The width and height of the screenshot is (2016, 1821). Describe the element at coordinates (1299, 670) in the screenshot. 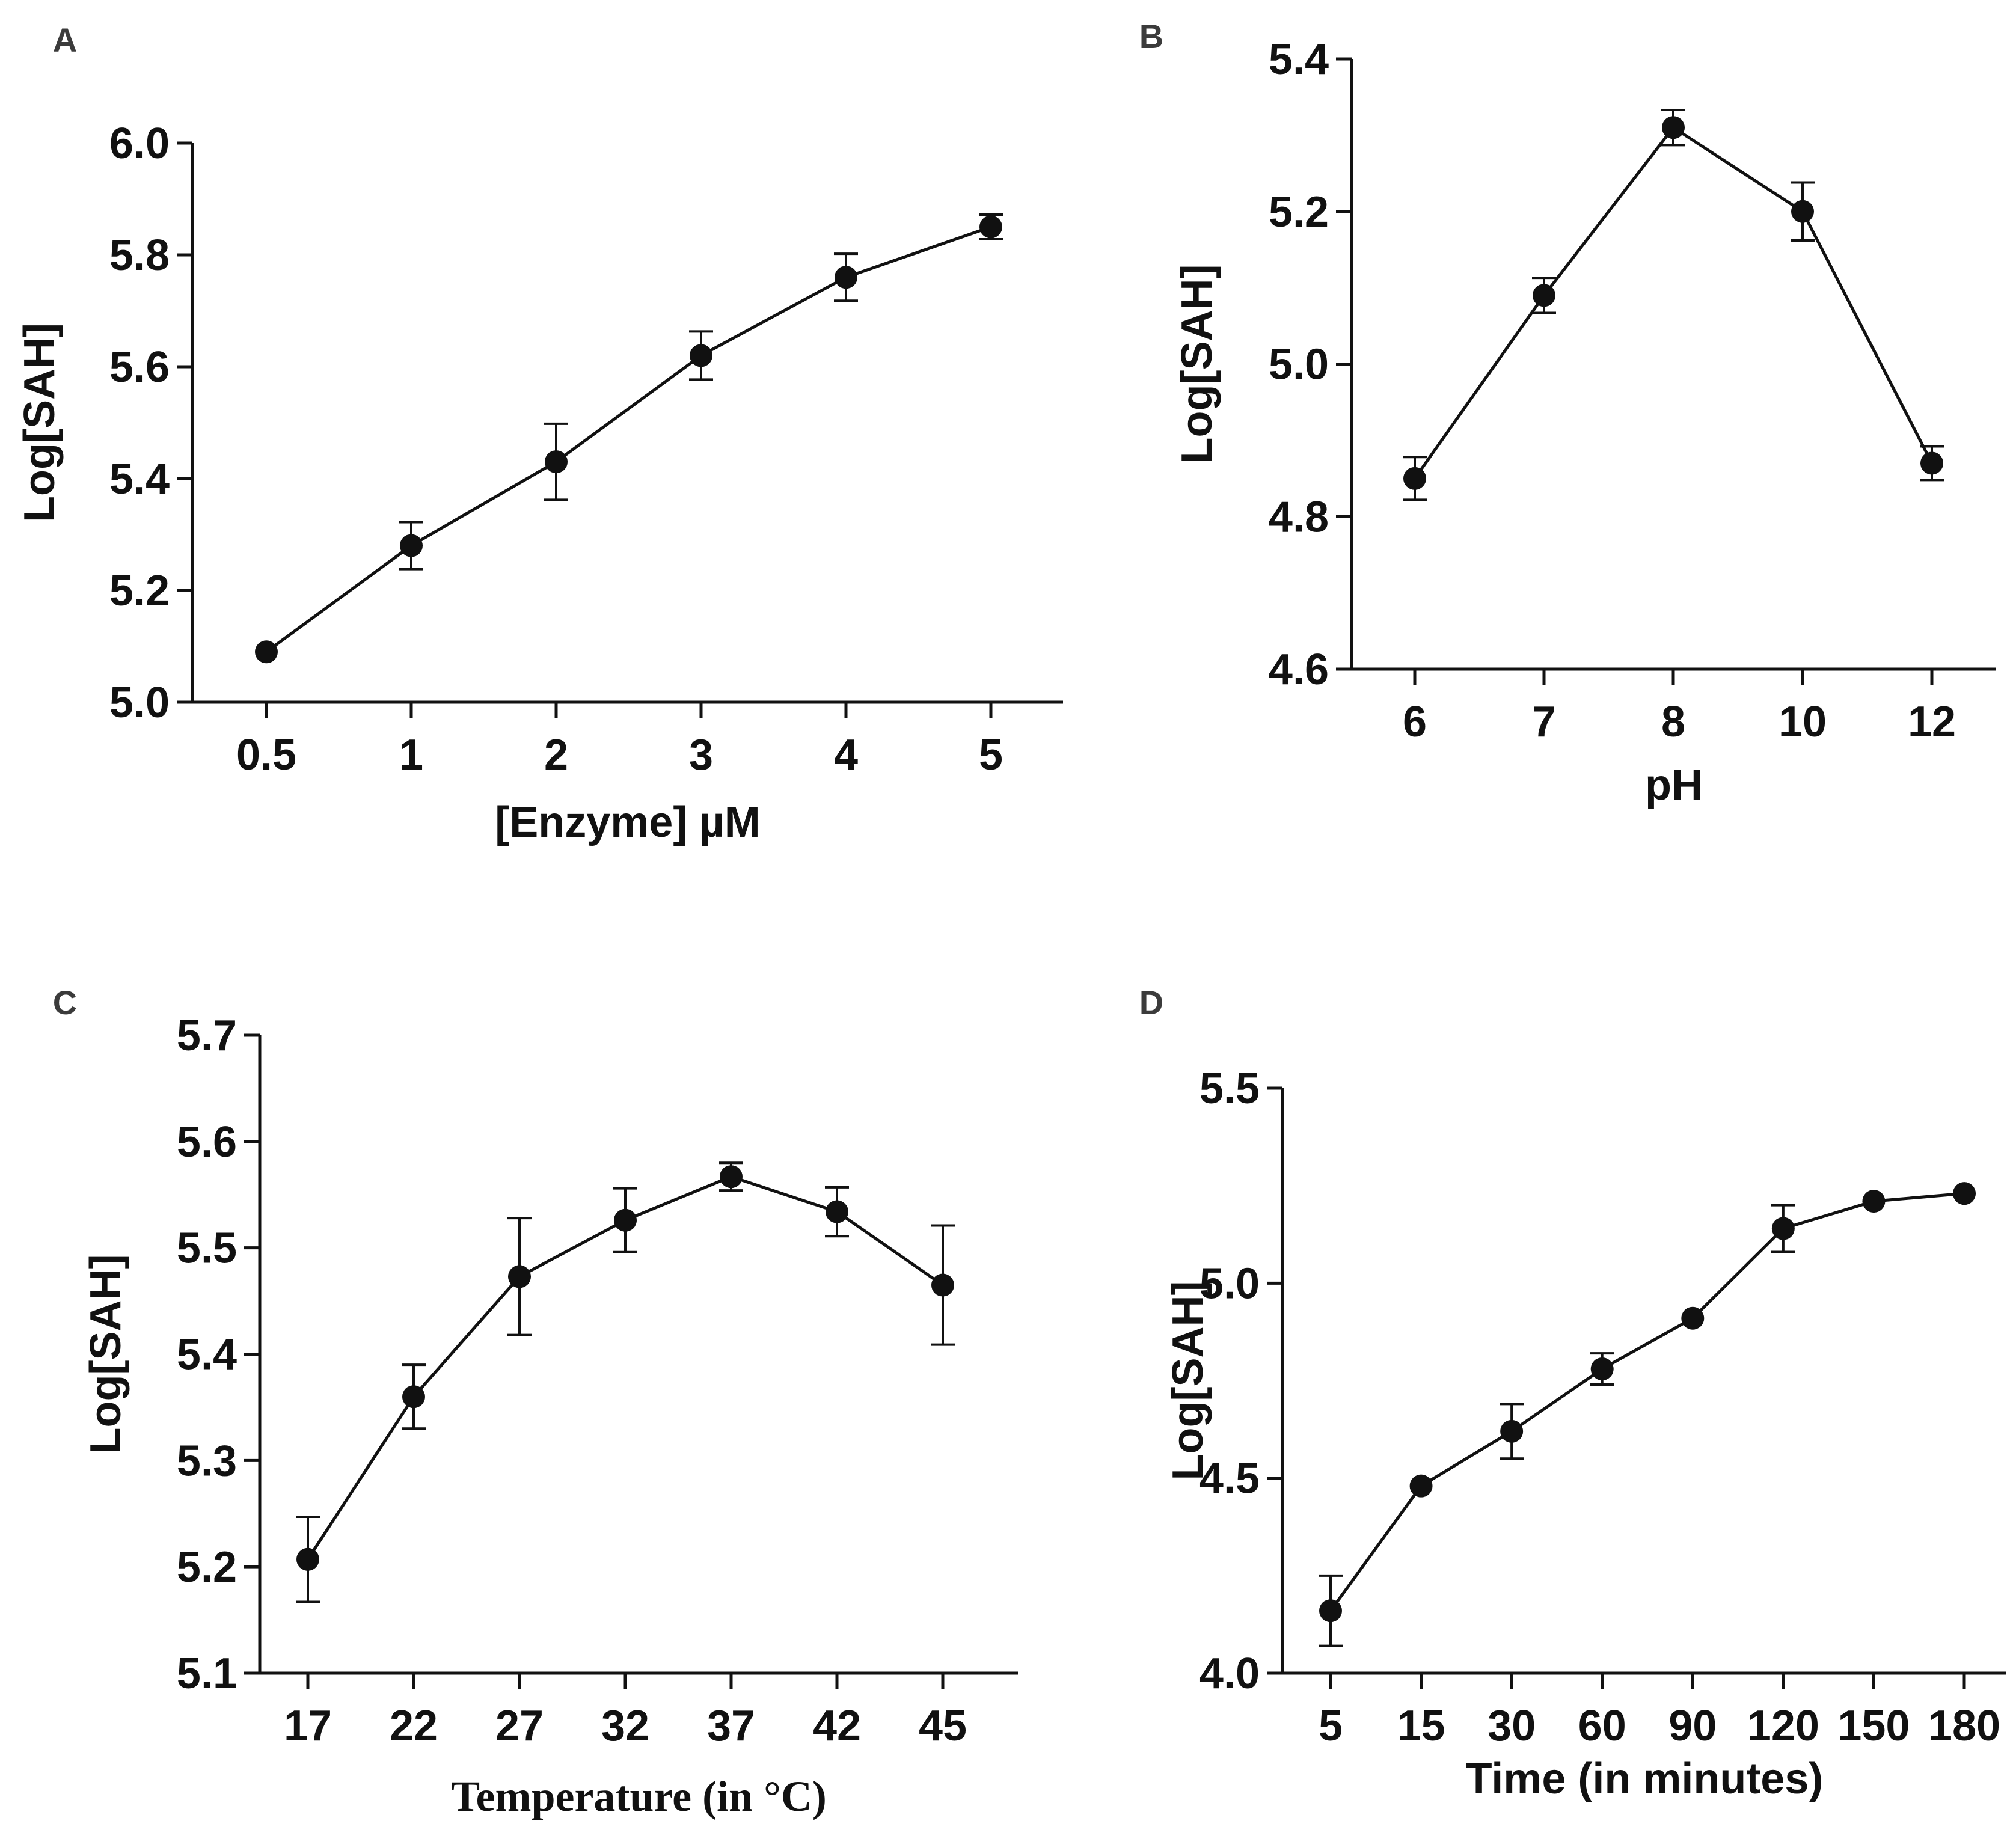

I see `y-tick-label: 4.6` at that location.